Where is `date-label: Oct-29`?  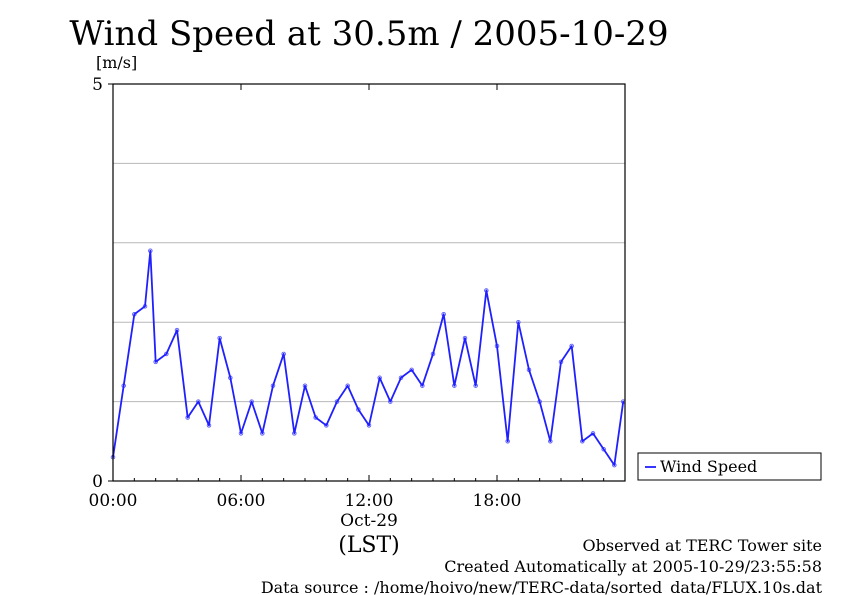
date-label: Oct-29 is located at coordinates (369, 521).